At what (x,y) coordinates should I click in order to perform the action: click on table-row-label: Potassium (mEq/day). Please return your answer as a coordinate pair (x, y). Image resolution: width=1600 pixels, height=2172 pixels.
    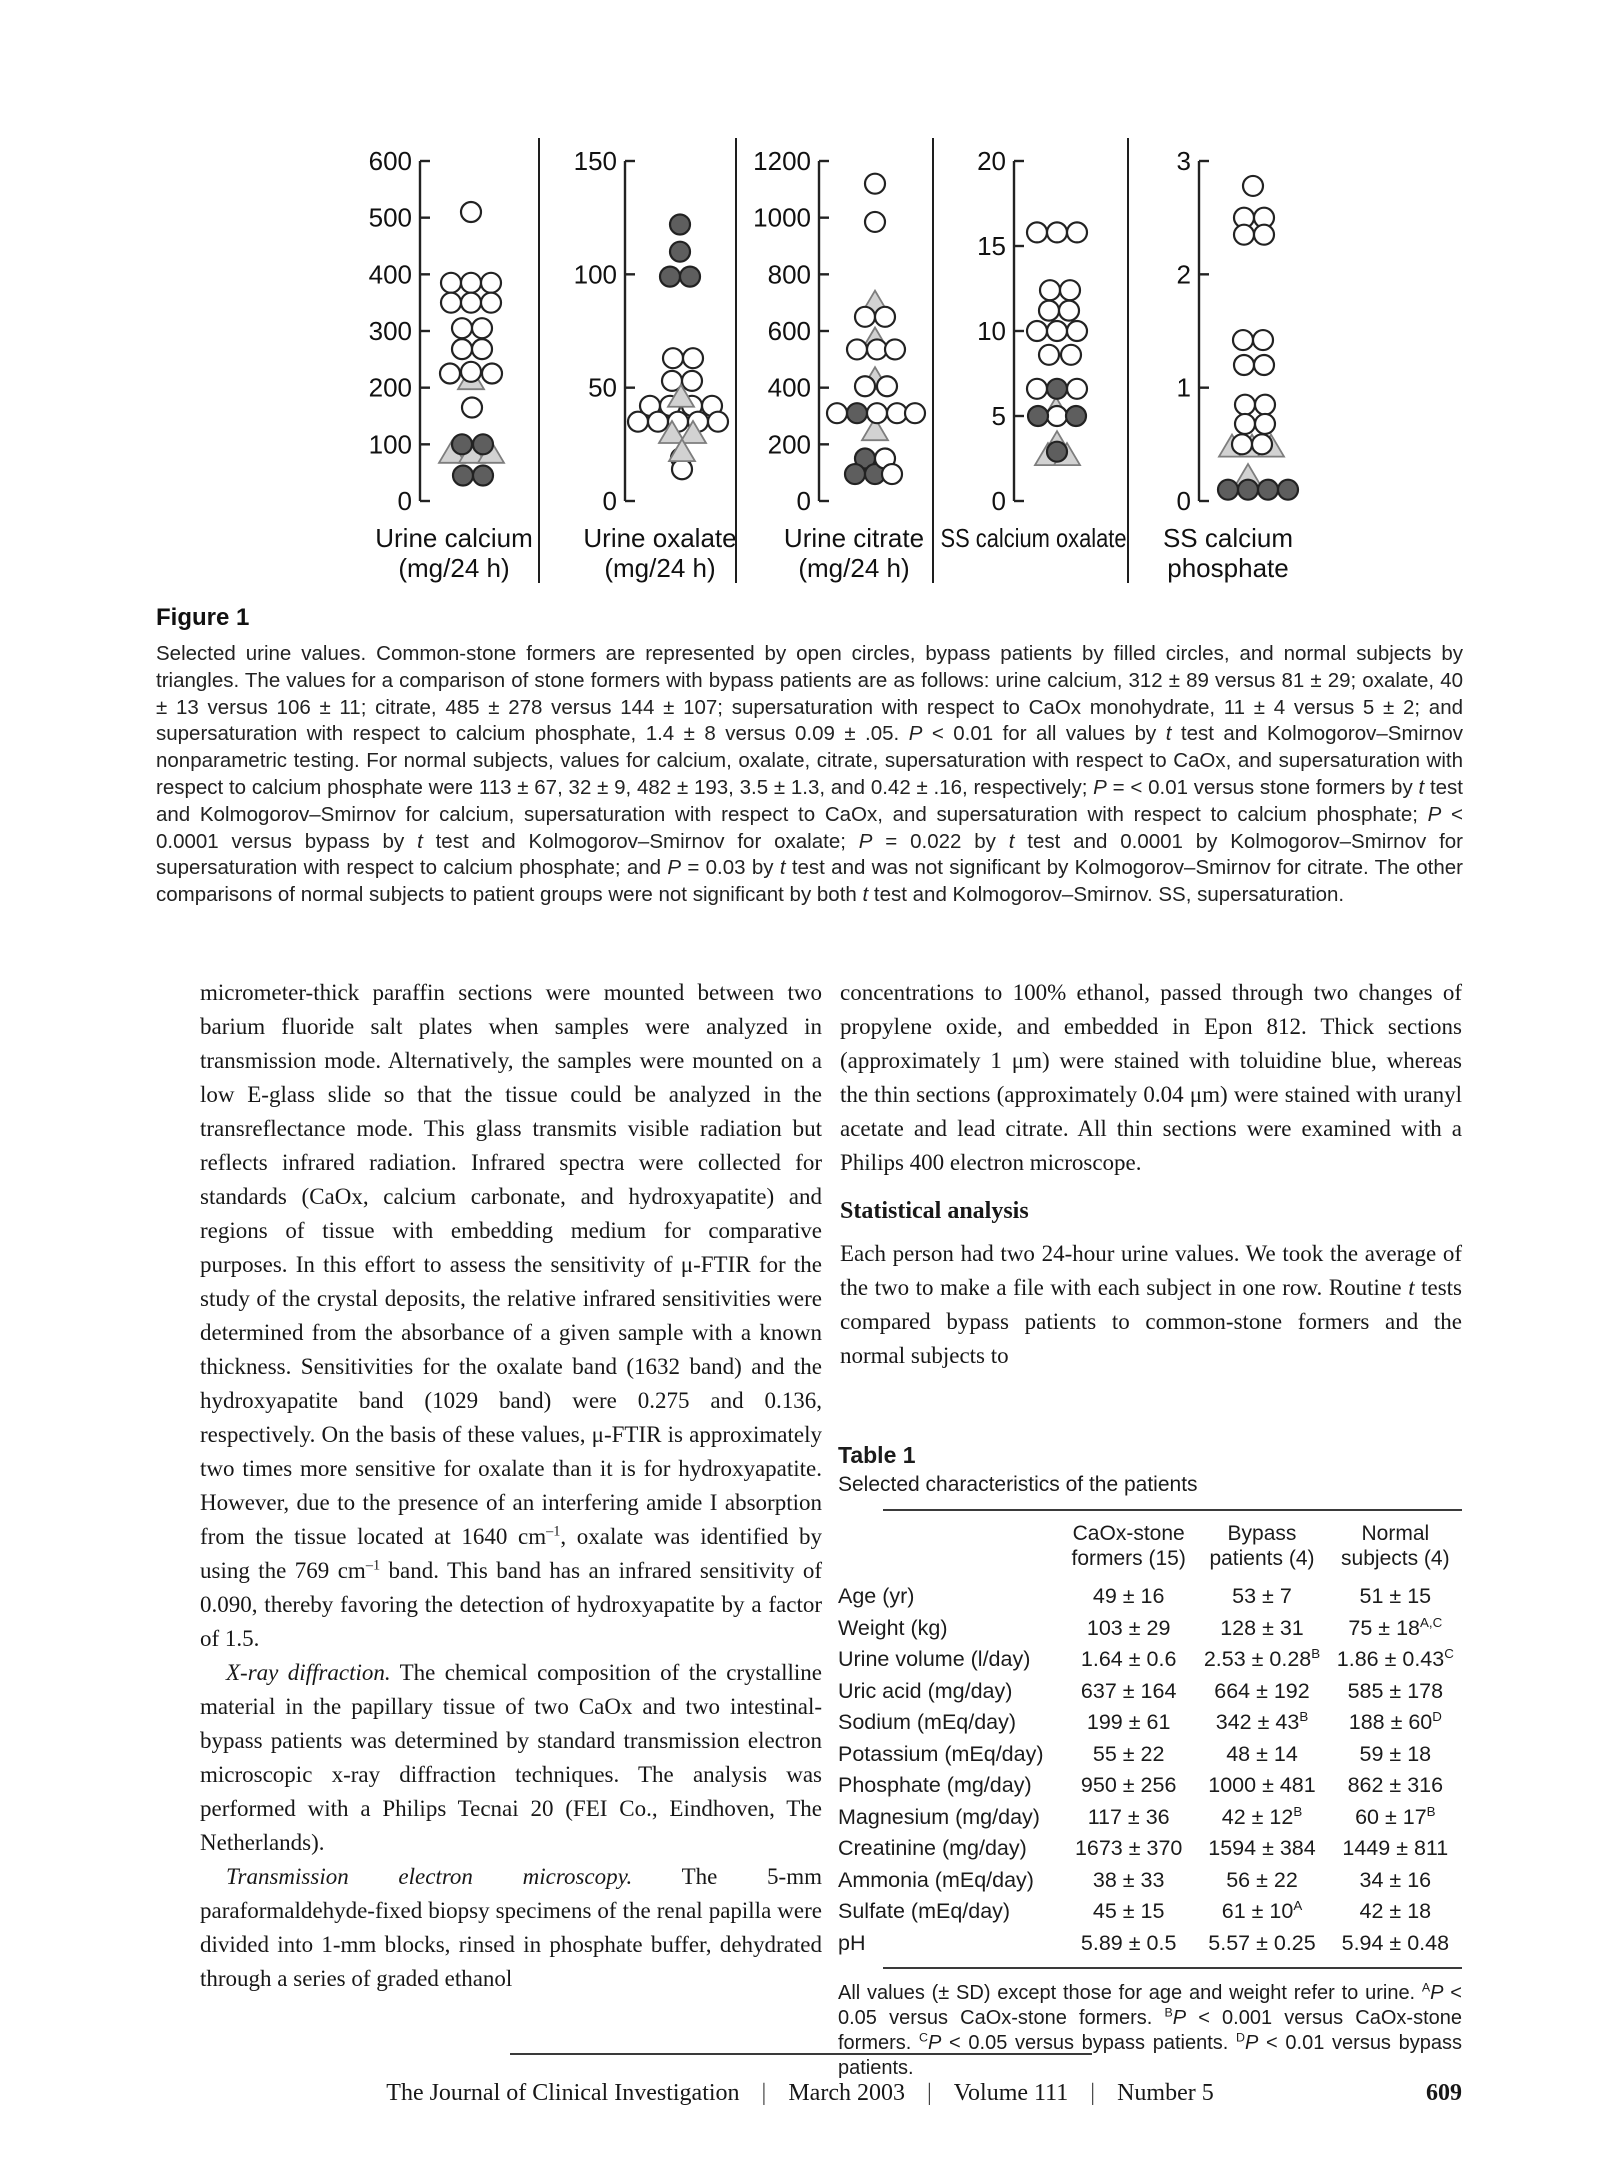
    Looking at the image, I should click on (941, 1753).